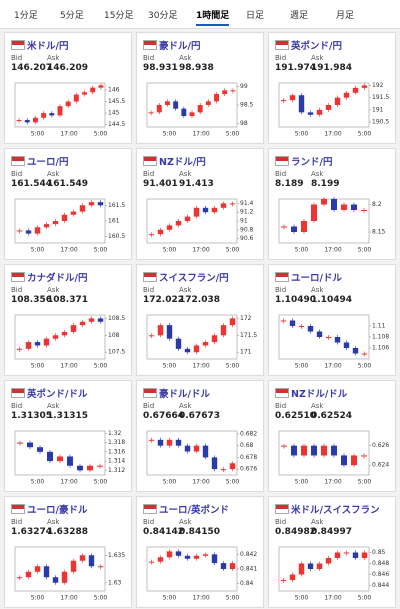  I want to click on bid-value: 8.189, so click(289, 184).